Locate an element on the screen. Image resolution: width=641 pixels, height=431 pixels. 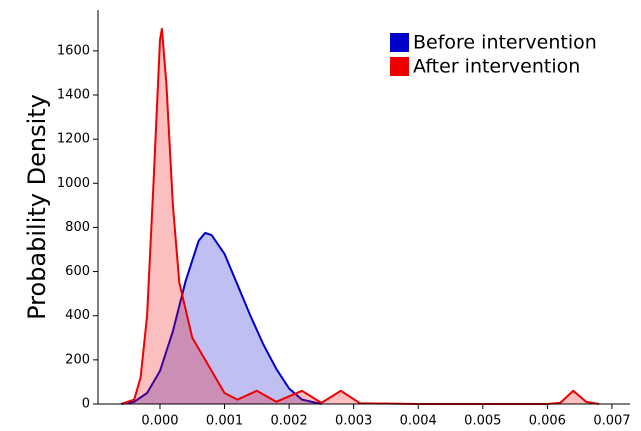
x-tick-label: 0.006 is located at coordinates (547, 421).